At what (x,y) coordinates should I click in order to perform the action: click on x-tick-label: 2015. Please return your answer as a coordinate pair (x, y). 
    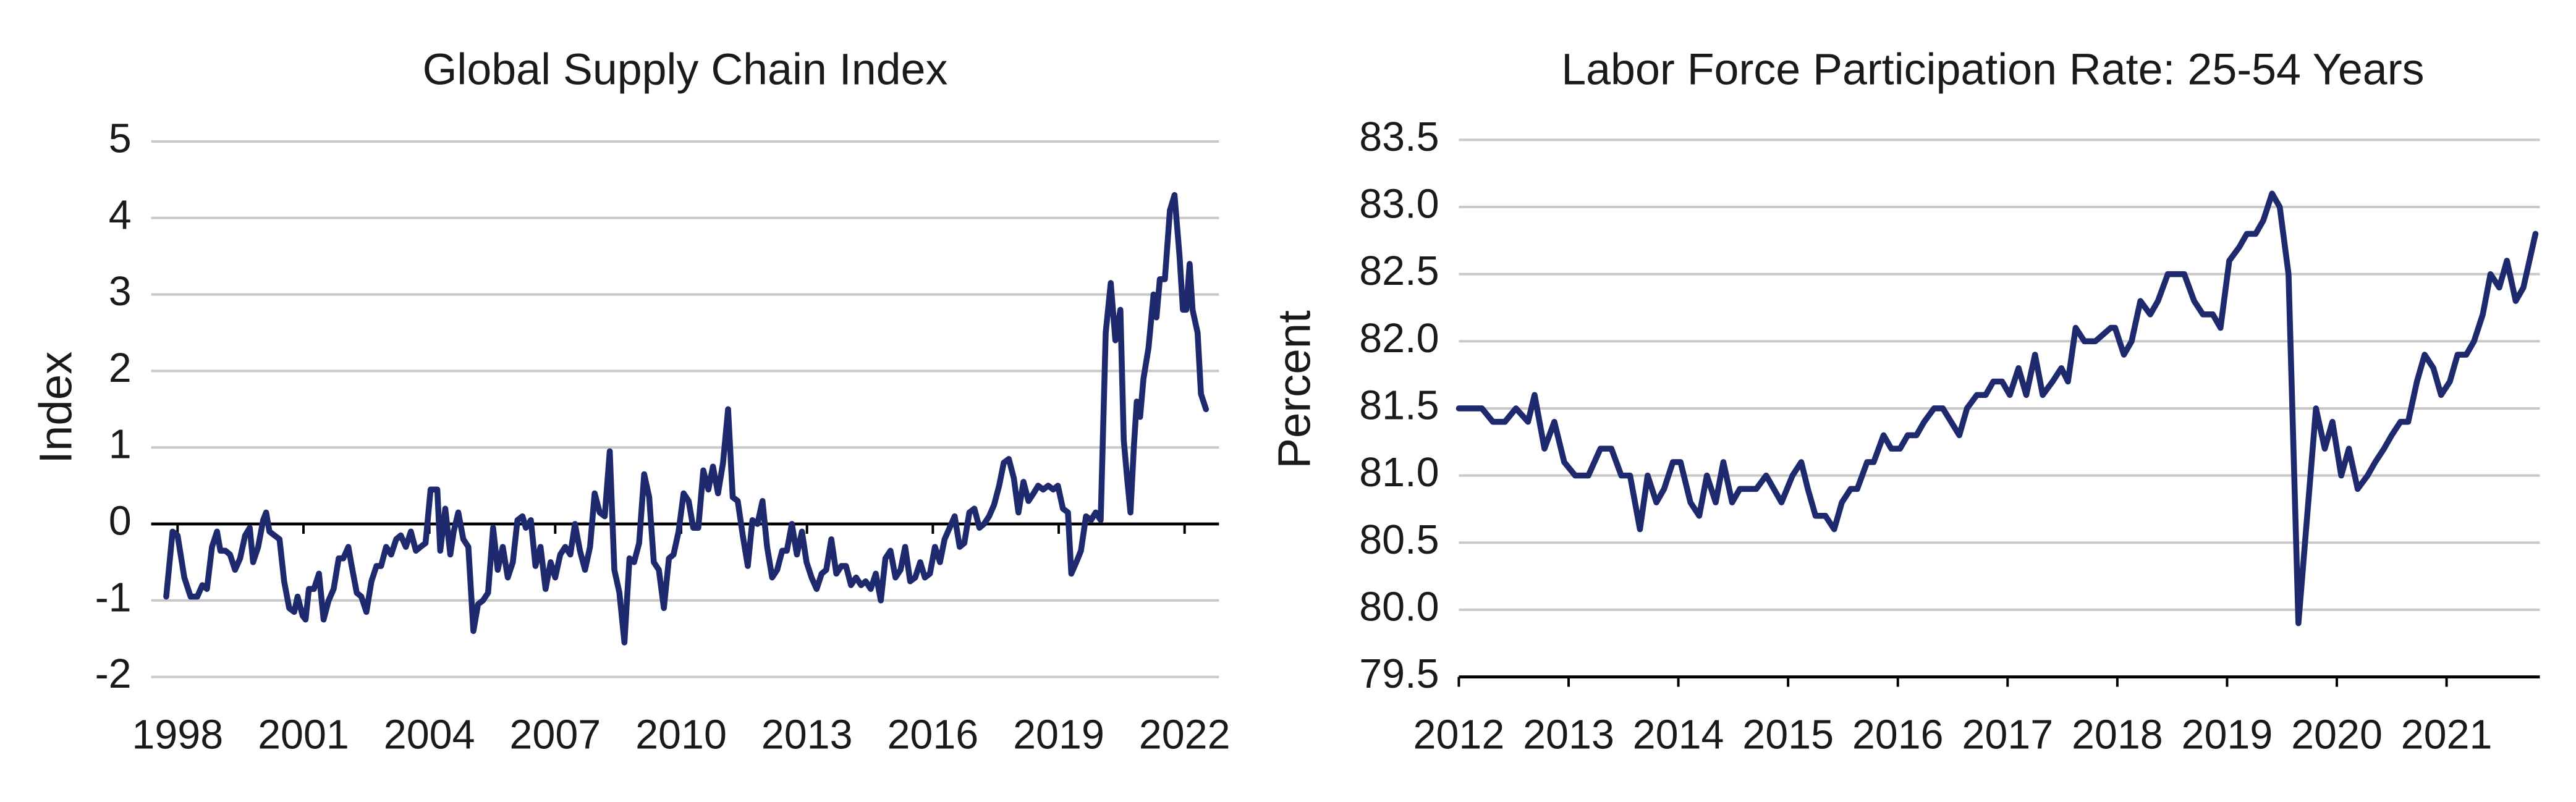
    Looking at the image, I should click on (1788, 735).